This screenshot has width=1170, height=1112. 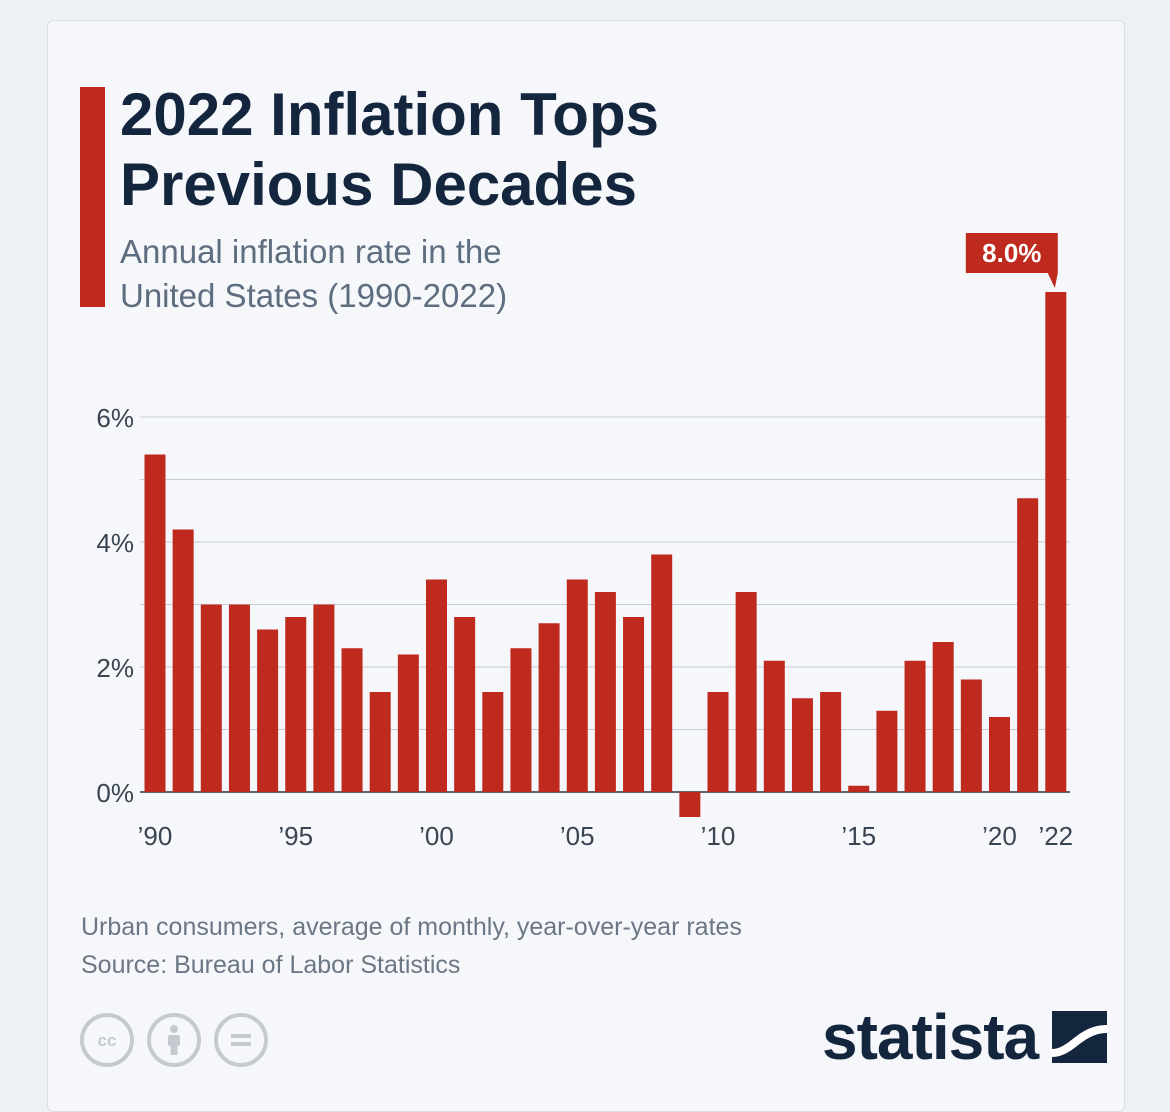 What do you see at coordinates (1056, 542) in the screenshot?
I see `bar-2022` at bounding box center [1056, 542].